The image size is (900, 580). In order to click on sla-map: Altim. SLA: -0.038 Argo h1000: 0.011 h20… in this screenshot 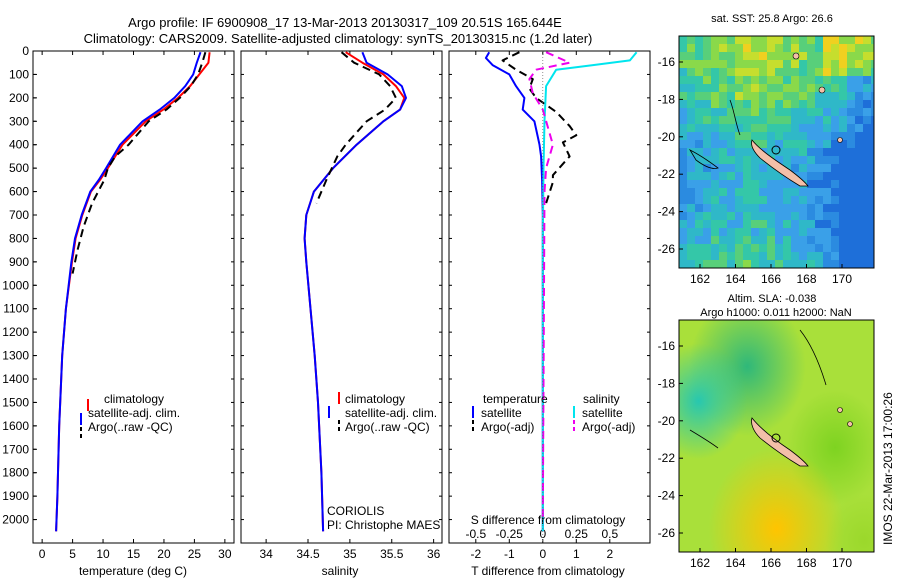, I will do `click(766, 431)`.